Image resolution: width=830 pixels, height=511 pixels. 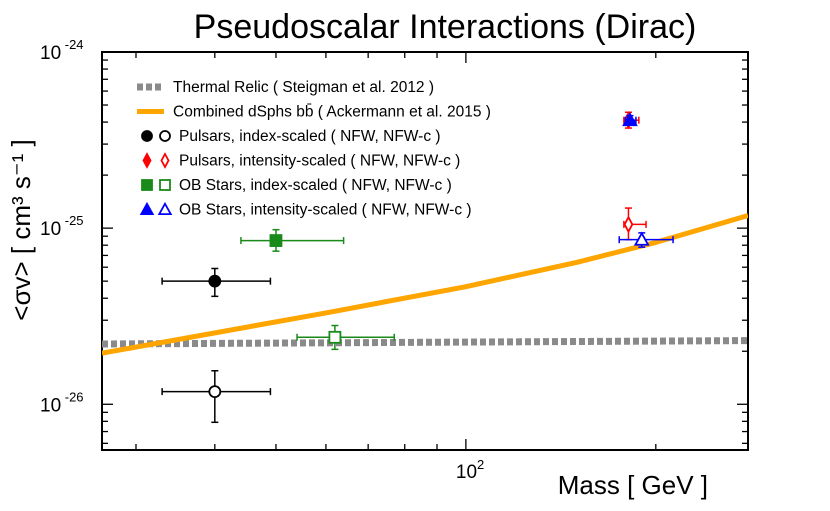 What do you see at coordinates (470, 470) in the screenshot?
I see `x-tick-label: 102` at bounding box center [470, 470].